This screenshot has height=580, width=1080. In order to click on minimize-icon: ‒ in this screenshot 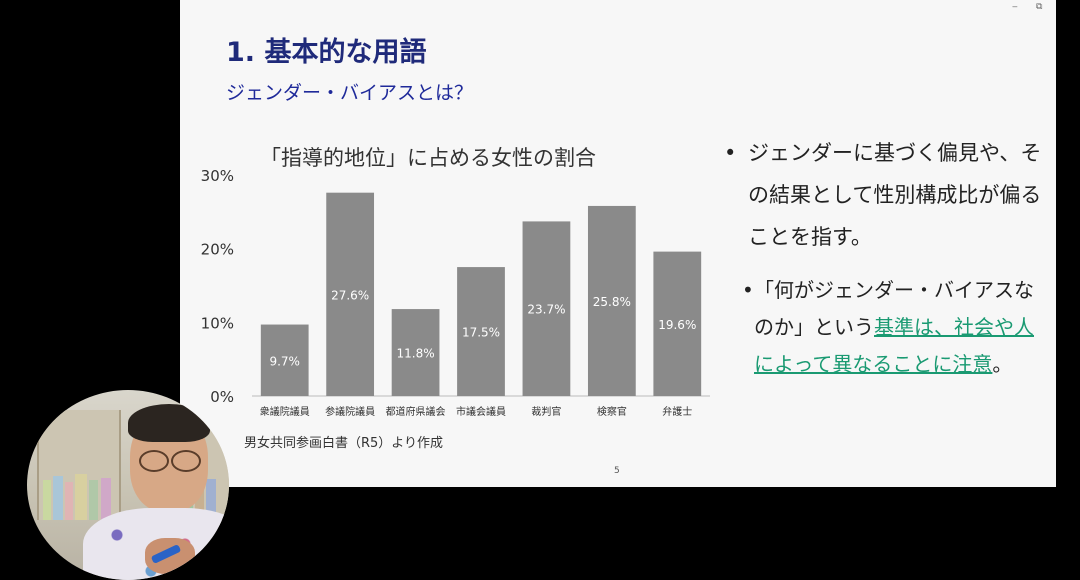, I will do `click(1015, 7)`.